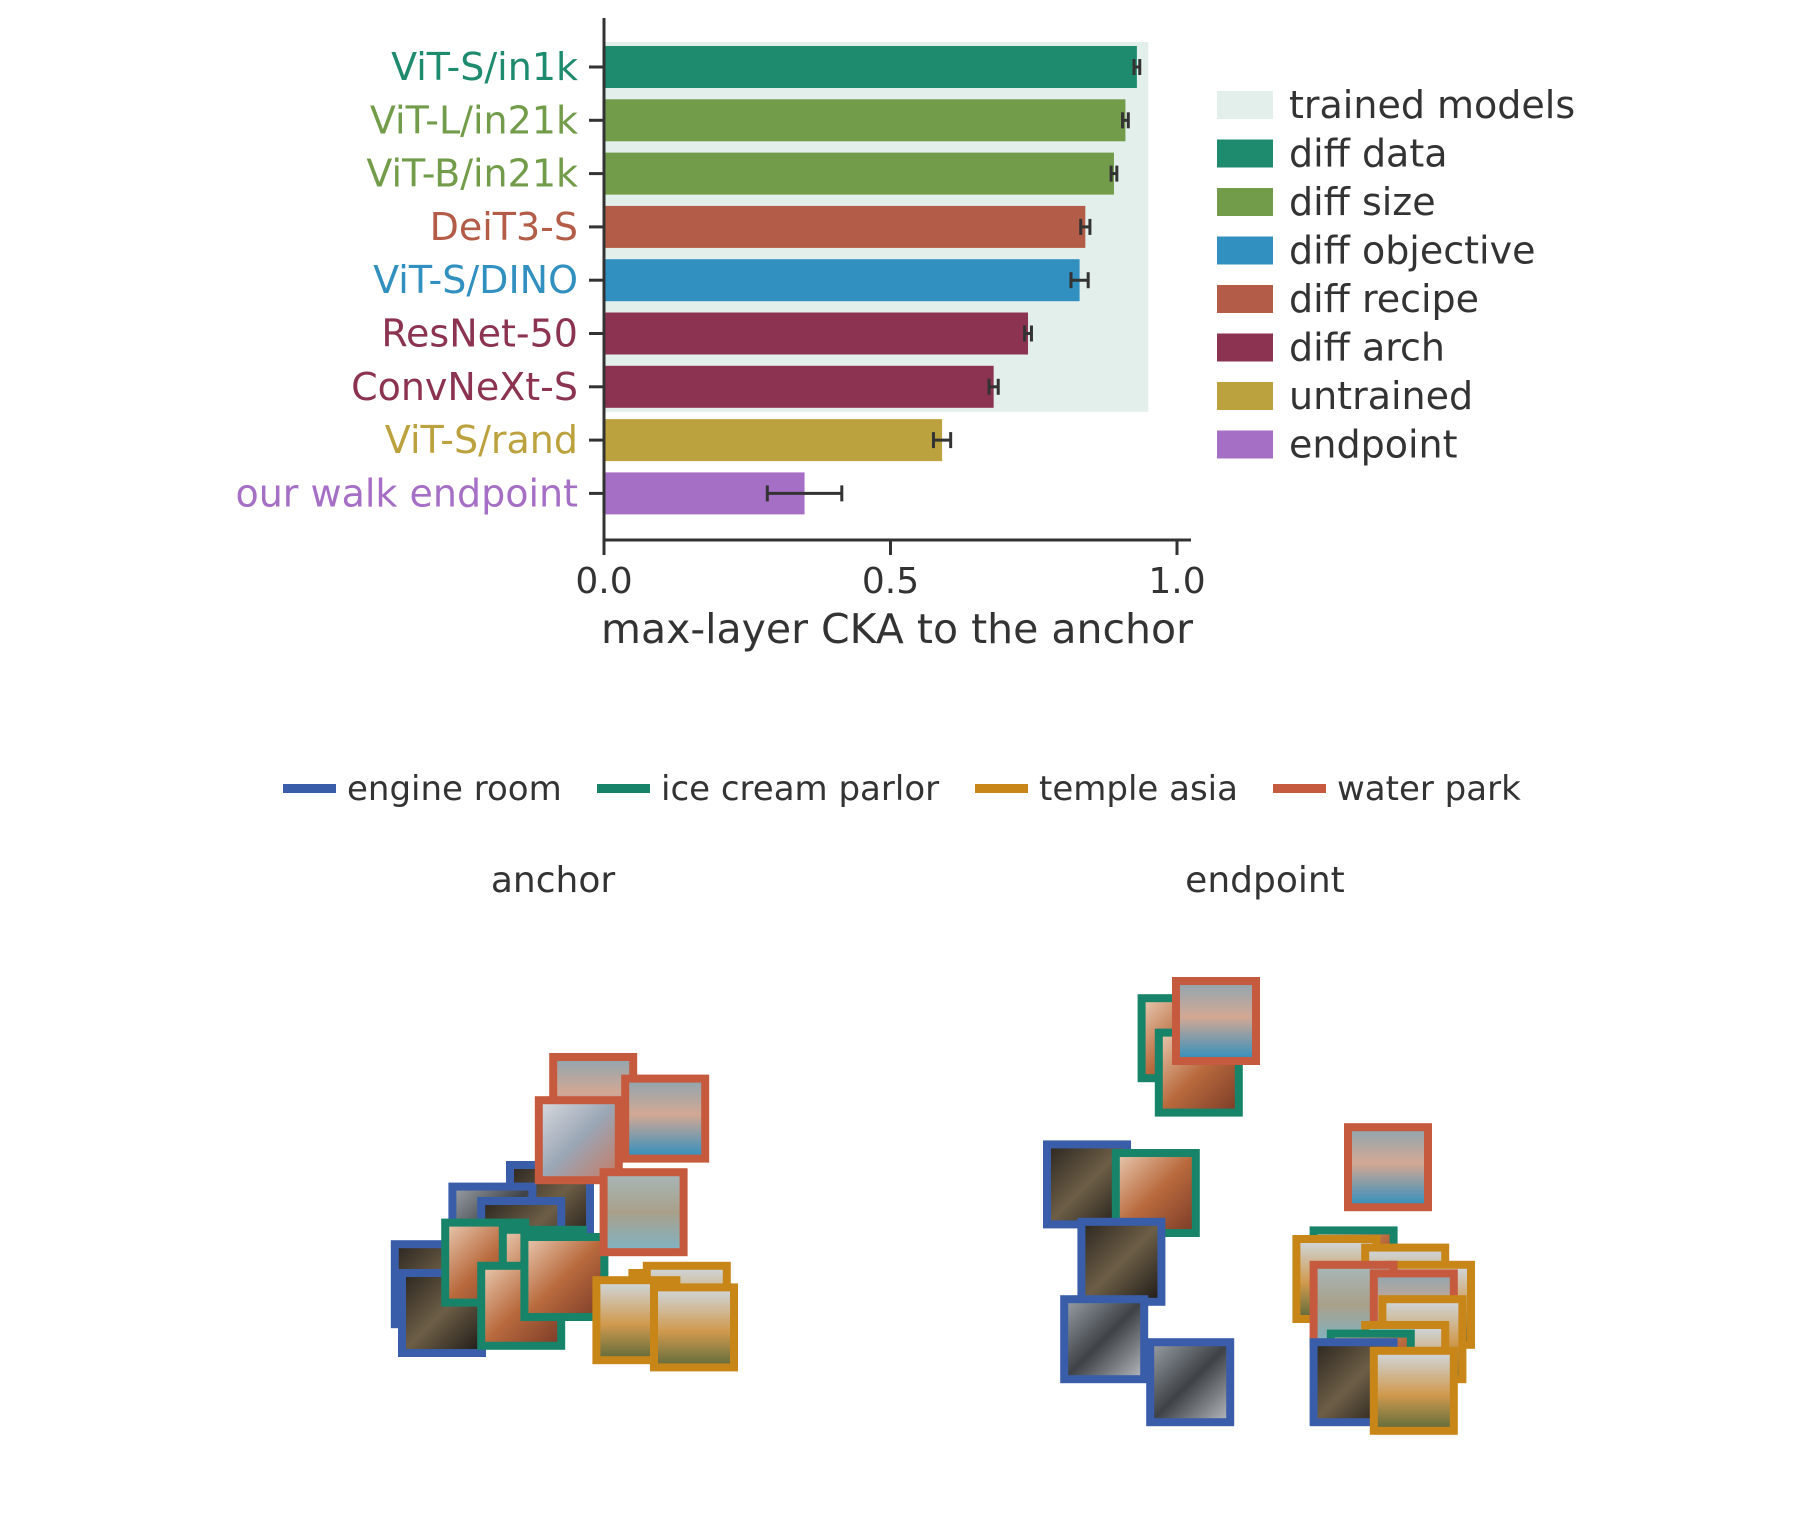 The image size is (1800, 1539). I want to click on bar-vit-b-in21k, so click(859, 173).